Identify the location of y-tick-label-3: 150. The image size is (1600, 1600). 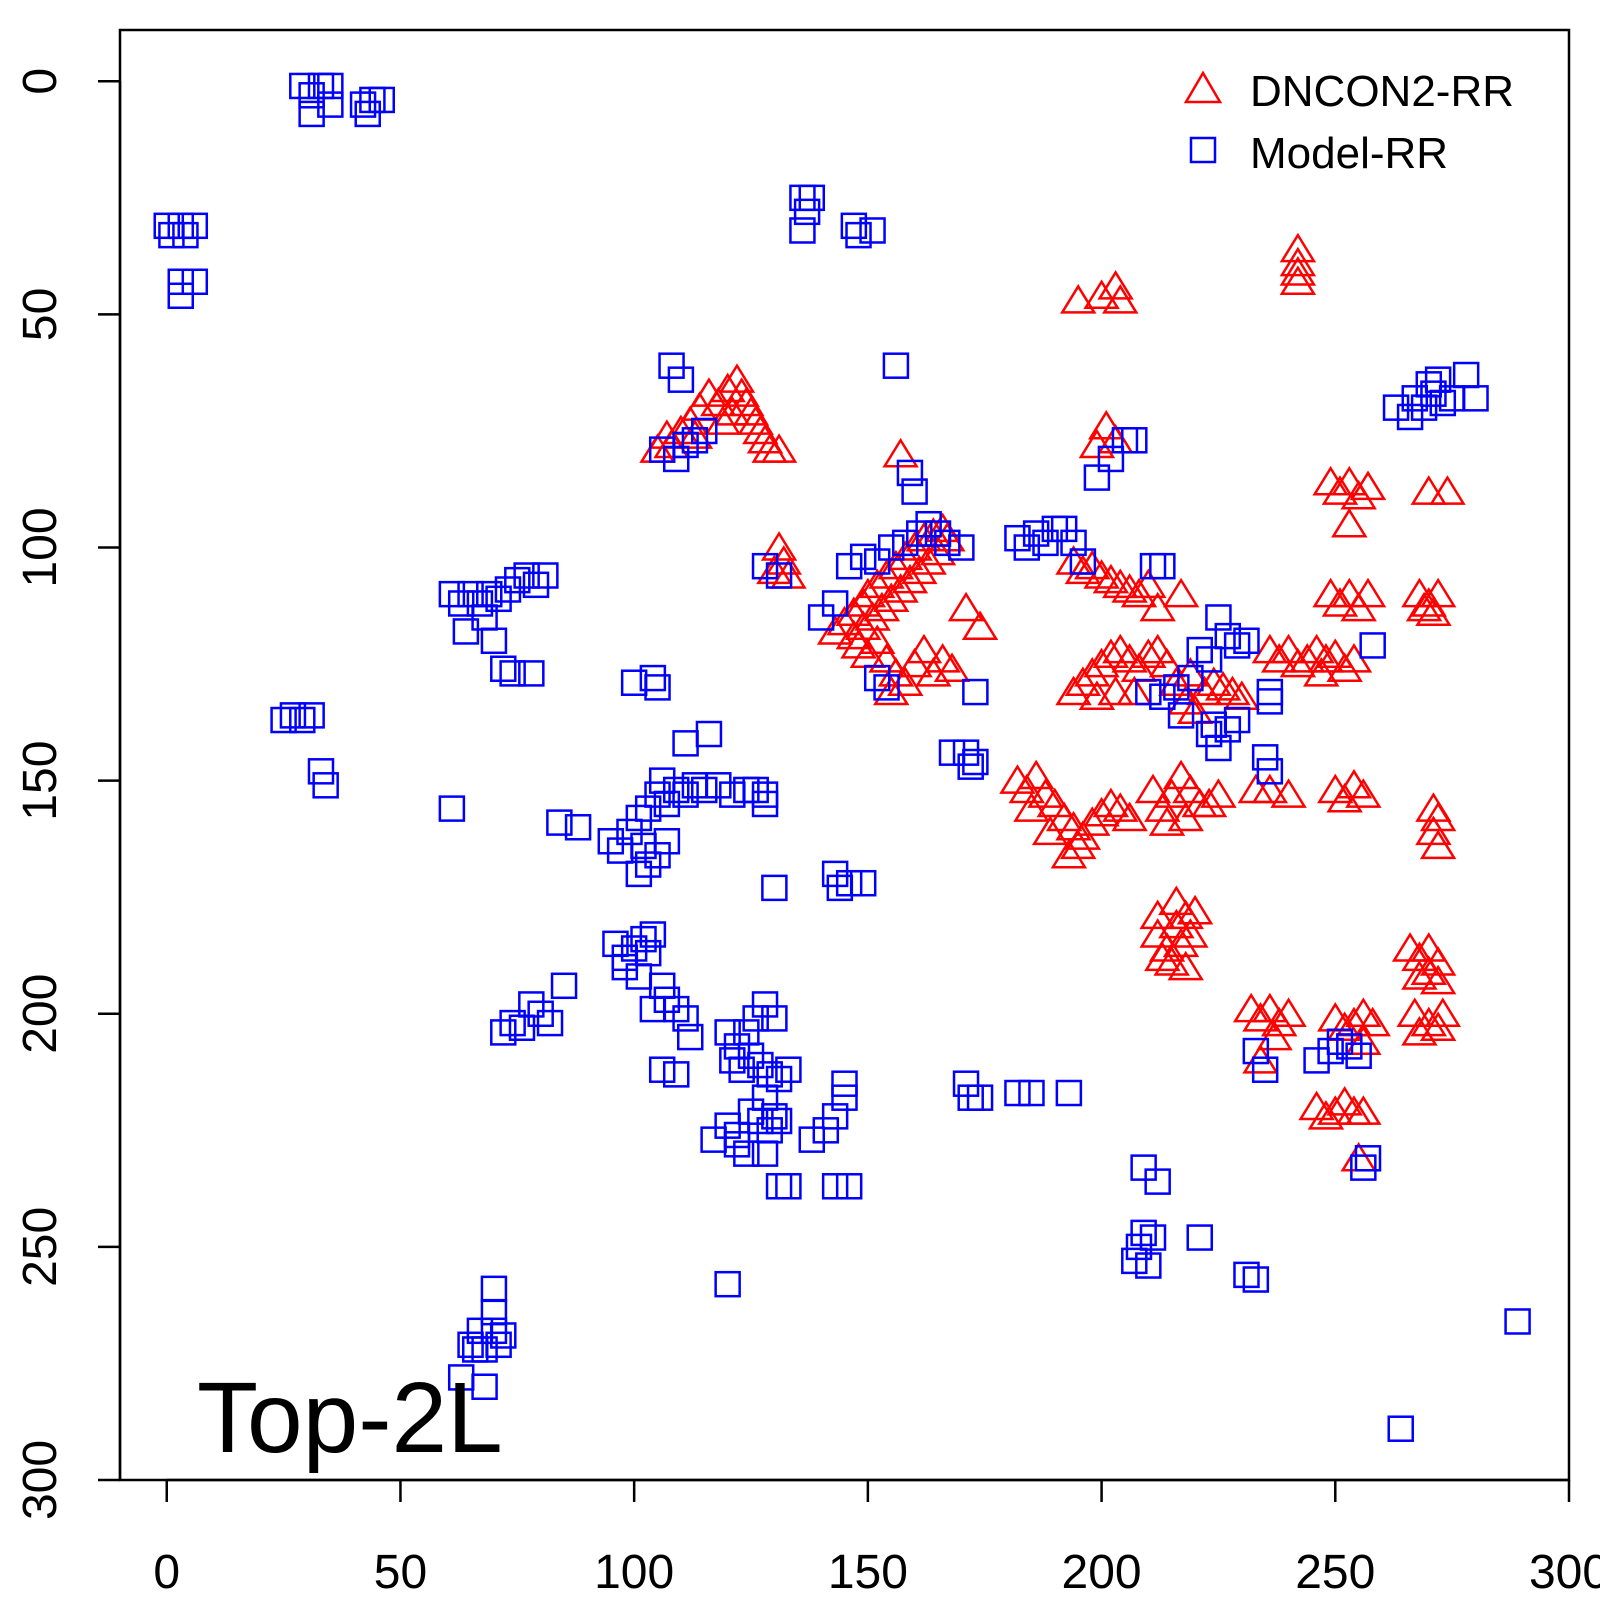
(40, 781).